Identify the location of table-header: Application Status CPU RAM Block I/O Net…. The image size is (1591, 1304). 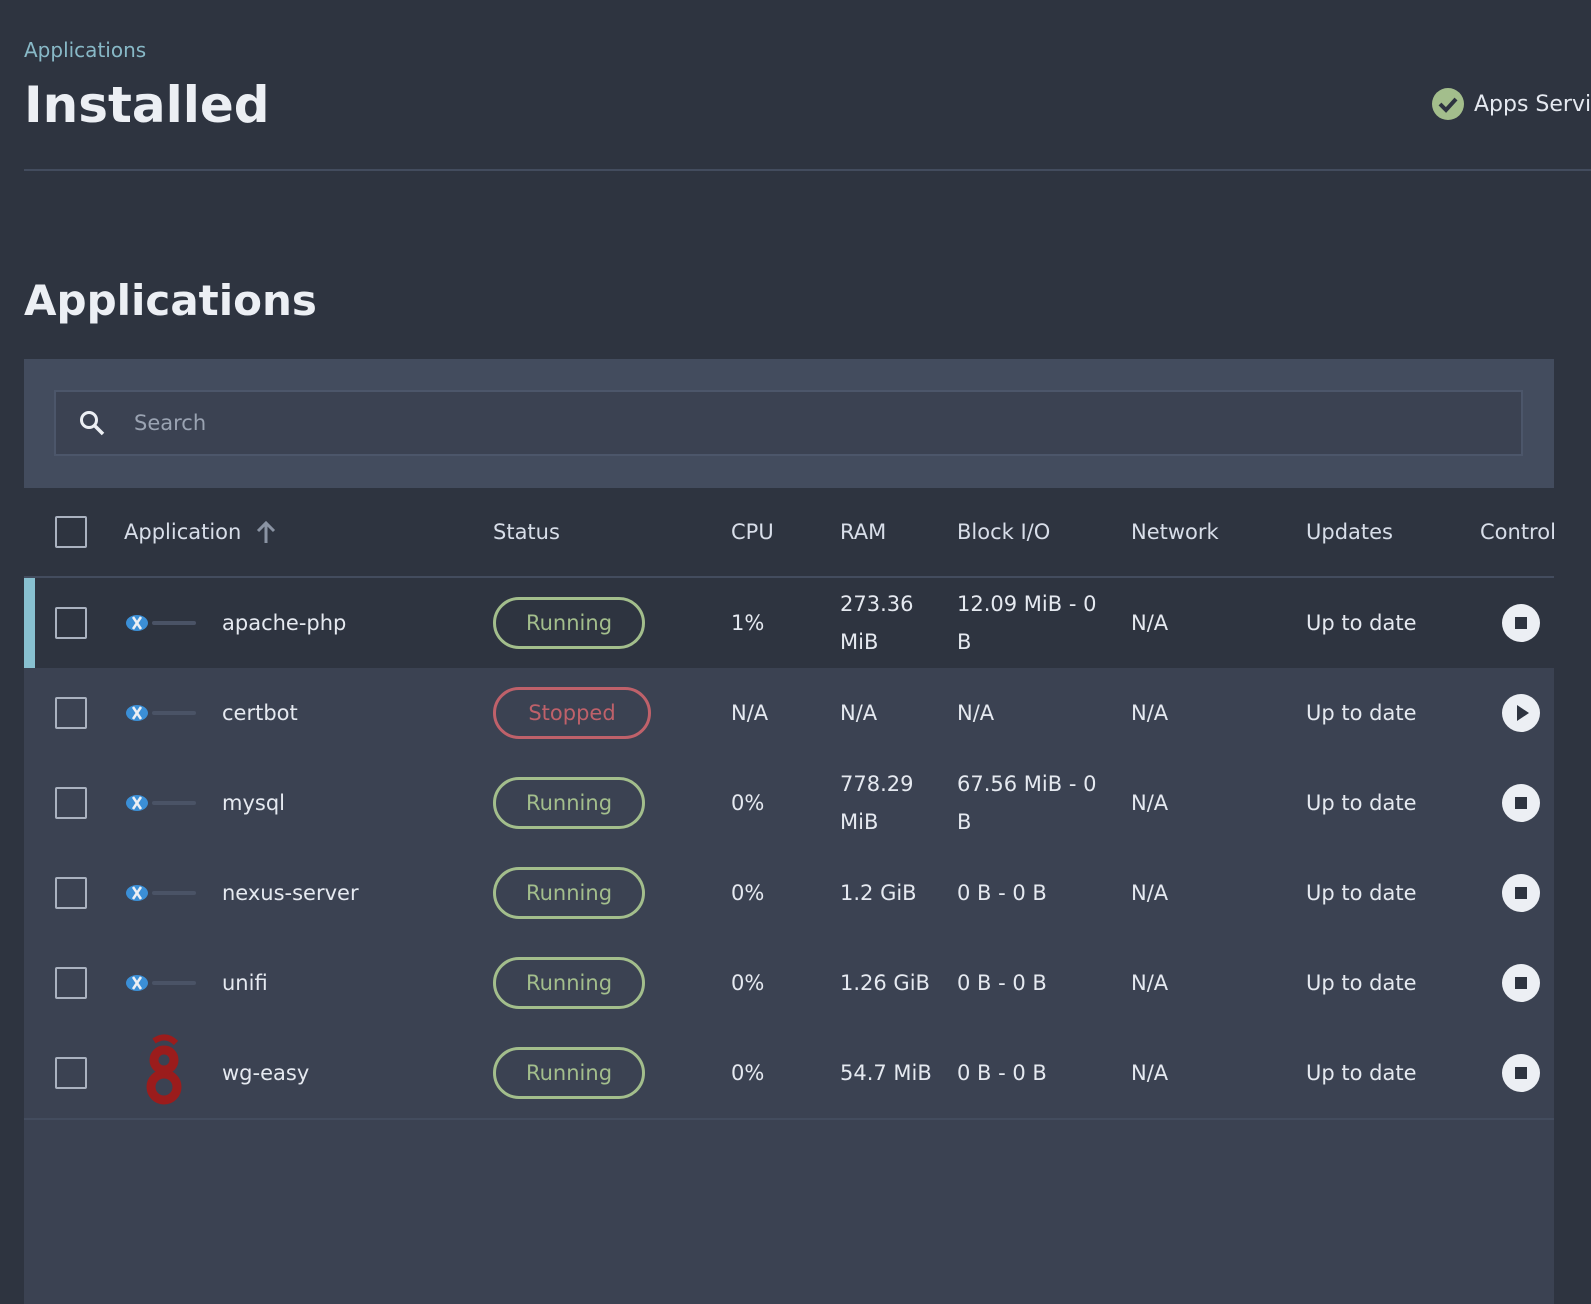
(790, 533).